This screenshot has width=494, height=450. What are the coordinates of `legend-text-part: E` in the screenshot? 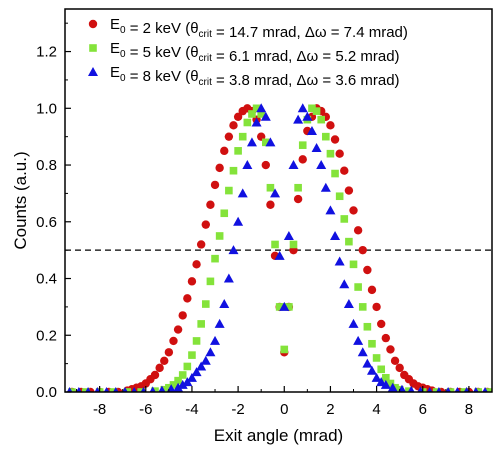 It's located at (115, 24).